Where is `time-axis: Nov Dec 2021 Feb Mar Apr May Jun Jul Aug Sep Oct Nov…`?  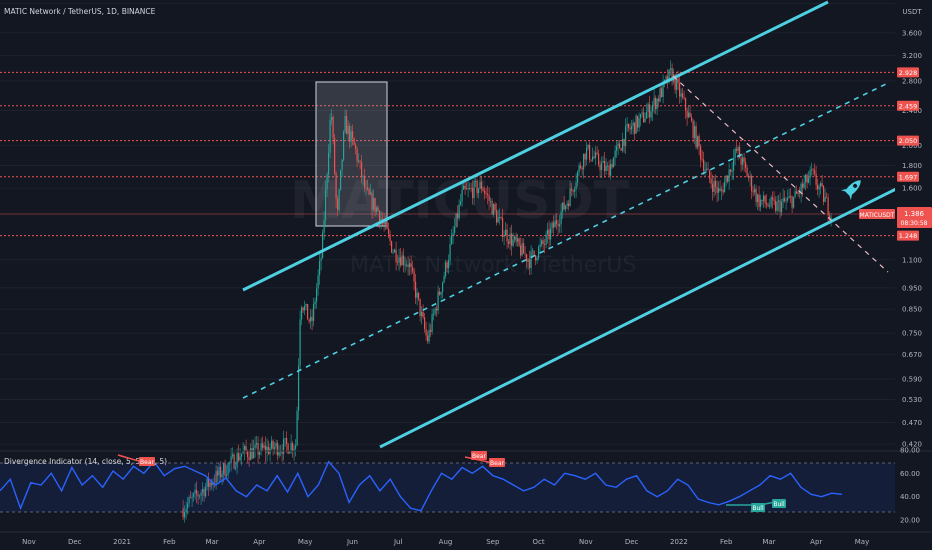 time-axis: Nov Dec 2021 Feb Mar Apr May Jun Jul Aug Sep Oct Nov… is located at coordinates (445, 542).